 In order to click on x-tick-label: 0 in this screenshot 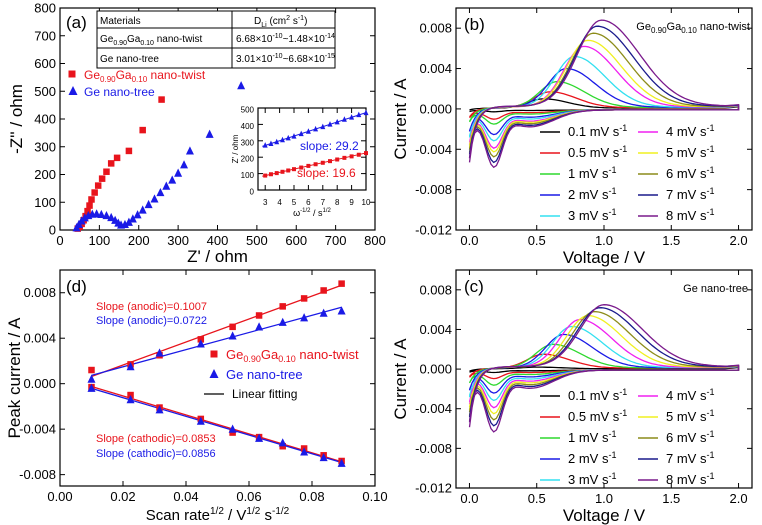, I will do `click(59, 240)`.